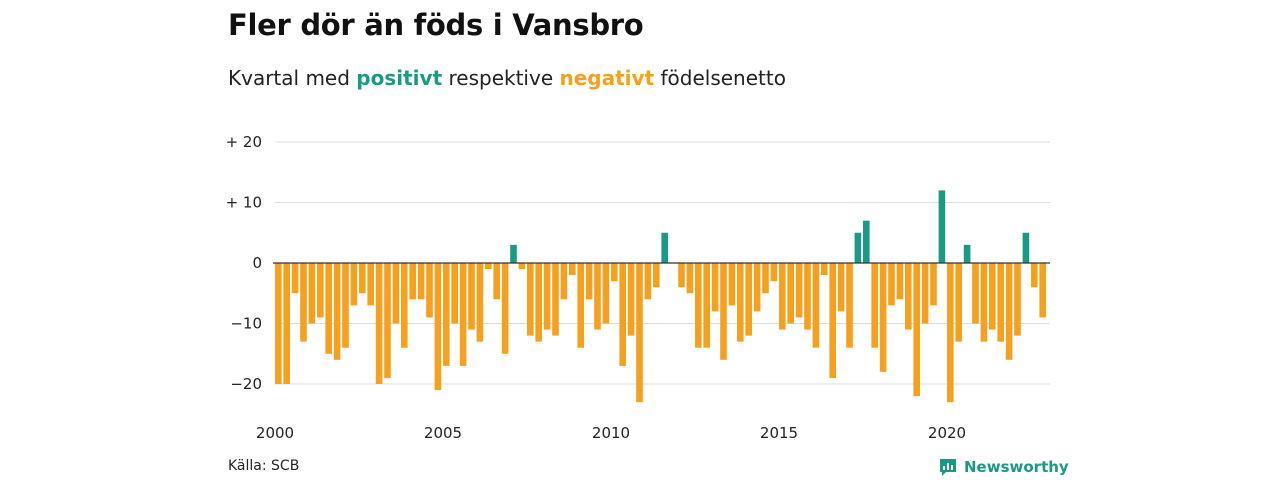 This screenshot has height=480, width=1280. I want to click on x-tick-label: 2020, so click(947, 433).